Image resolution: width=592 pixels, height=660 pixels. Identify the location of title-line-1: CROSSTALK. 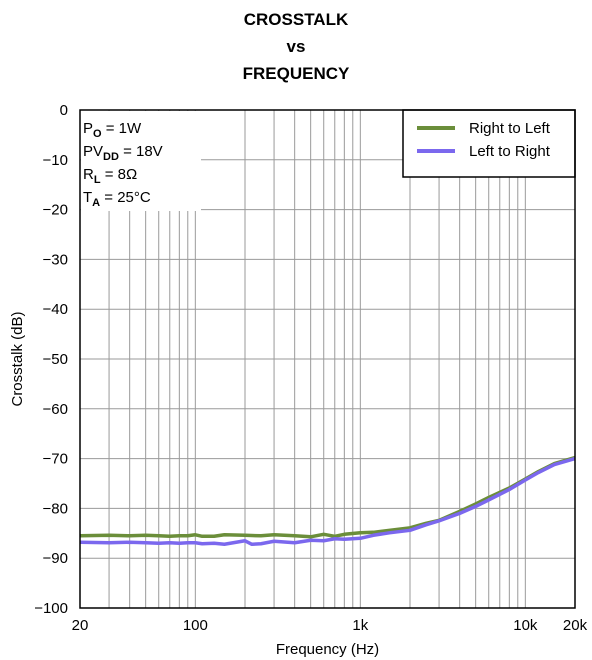
(296, 19).